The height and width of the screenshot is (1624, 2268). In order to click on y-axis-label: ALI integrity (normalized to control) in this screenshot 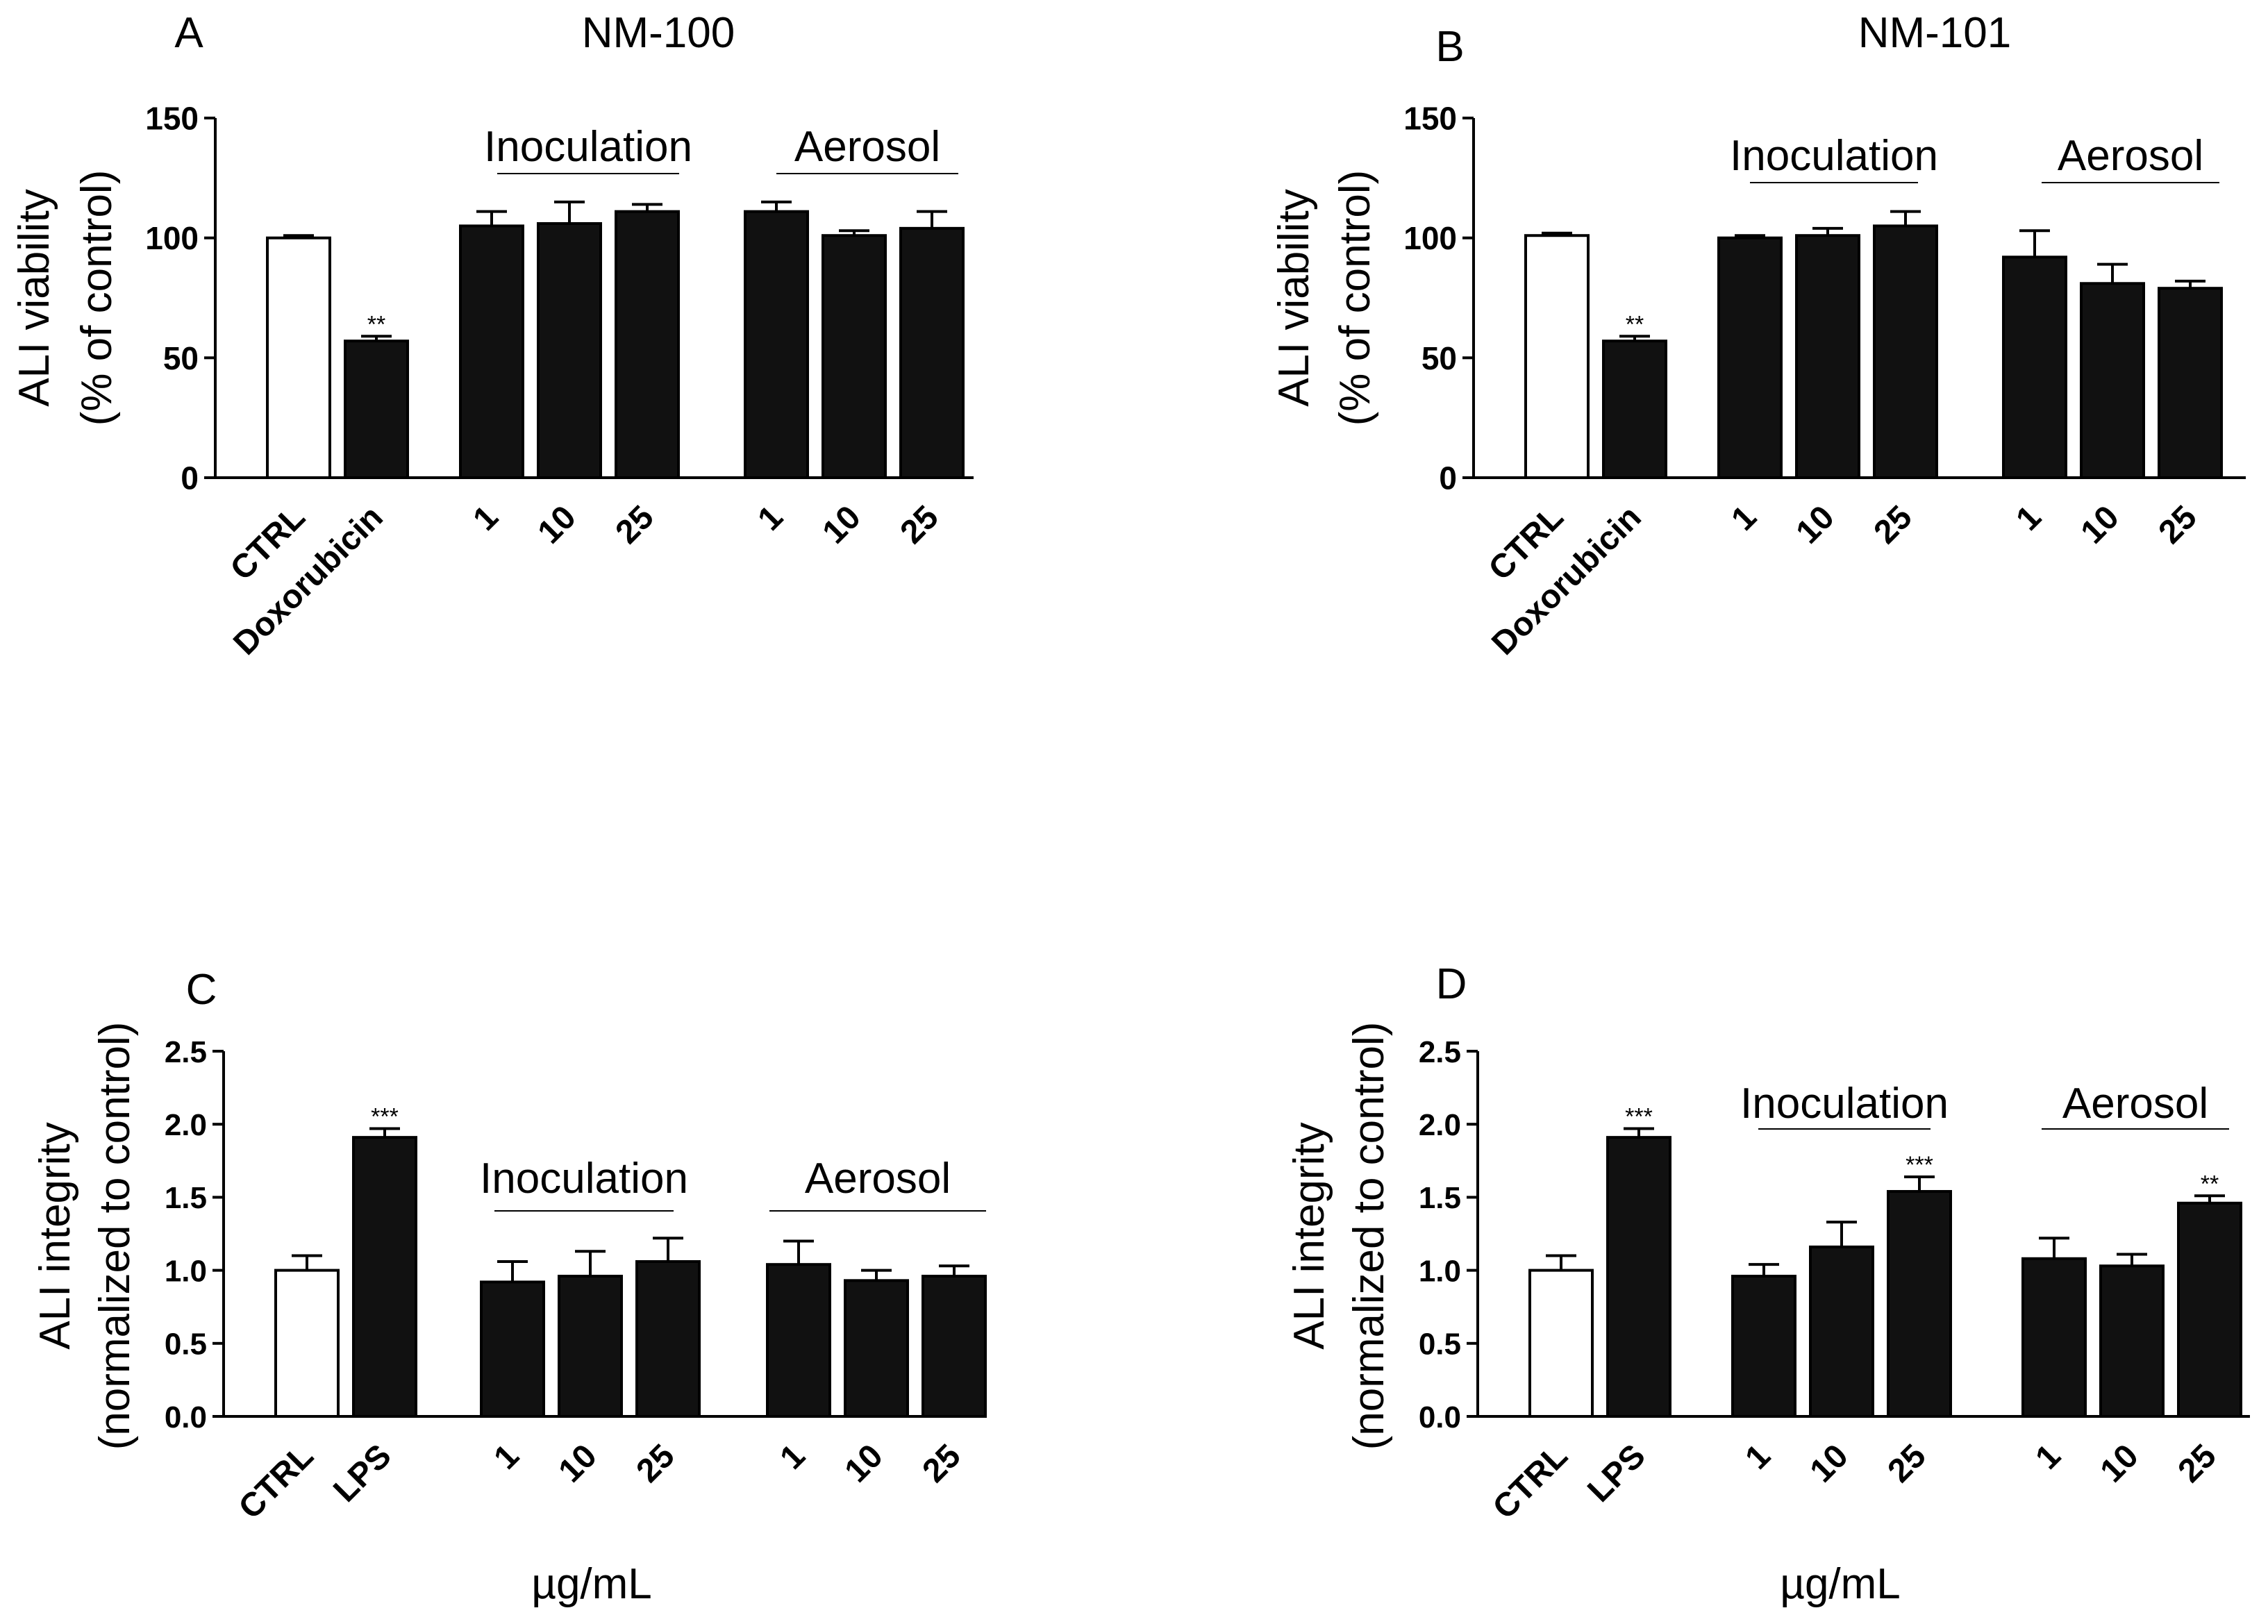, I will do `click(85, 1236)`.